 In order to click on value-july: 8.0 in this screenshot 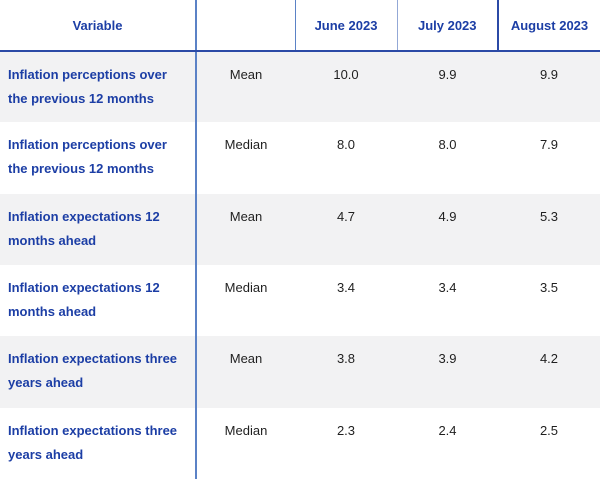, I will do `click(447, 158)`.